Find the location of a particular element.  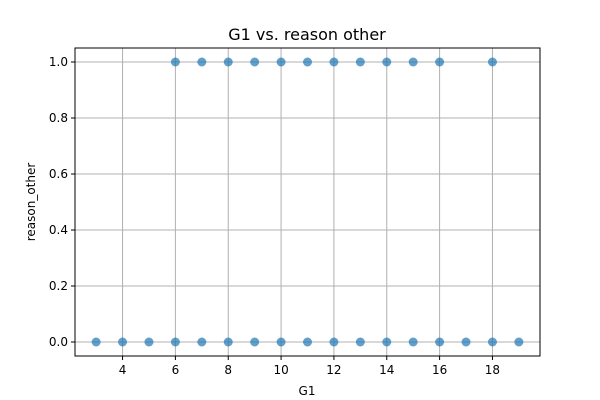

x-tick-label: 8 is located at coordinates (228, 370).